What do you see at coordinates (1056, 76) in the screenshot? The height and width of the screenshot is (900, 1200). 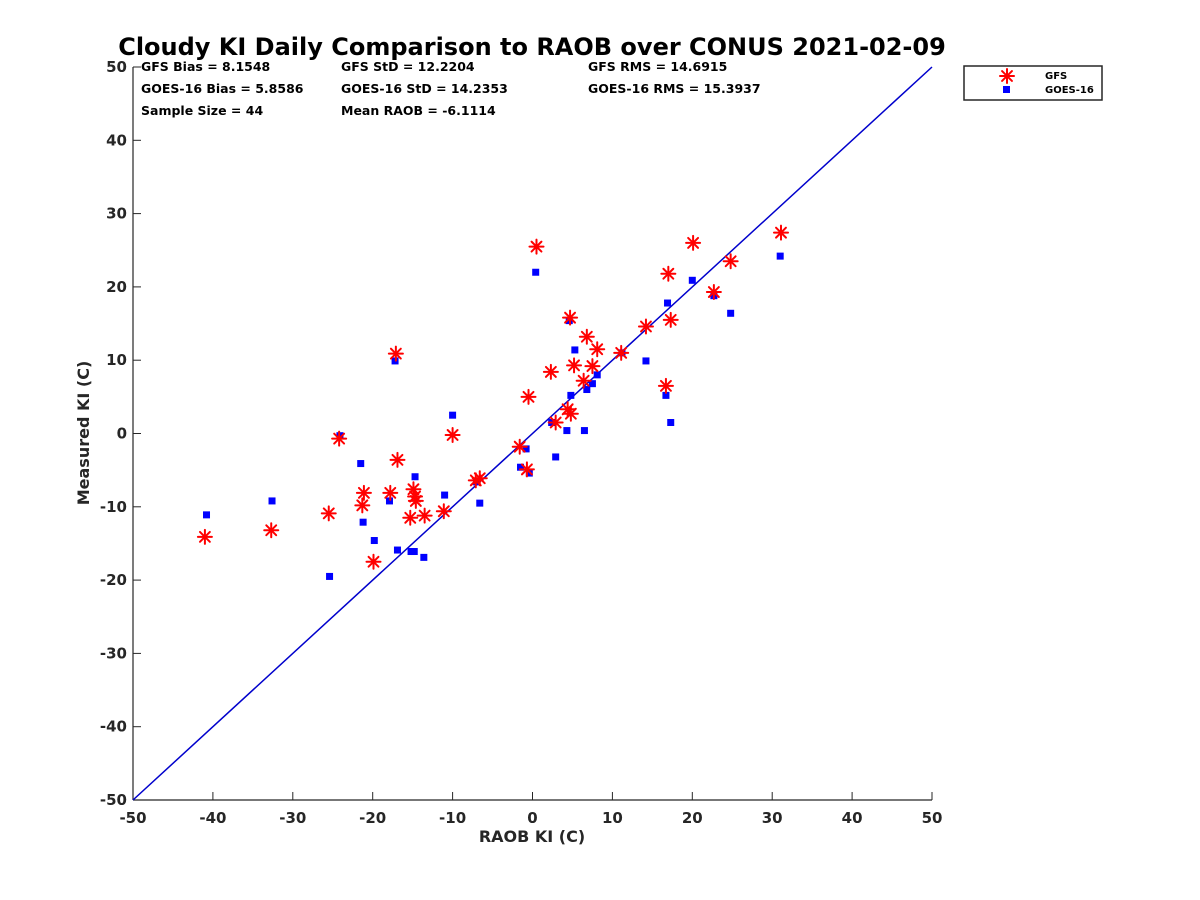 I see `legend-gfs-label: GFS` at bounding box center [1056, 76].